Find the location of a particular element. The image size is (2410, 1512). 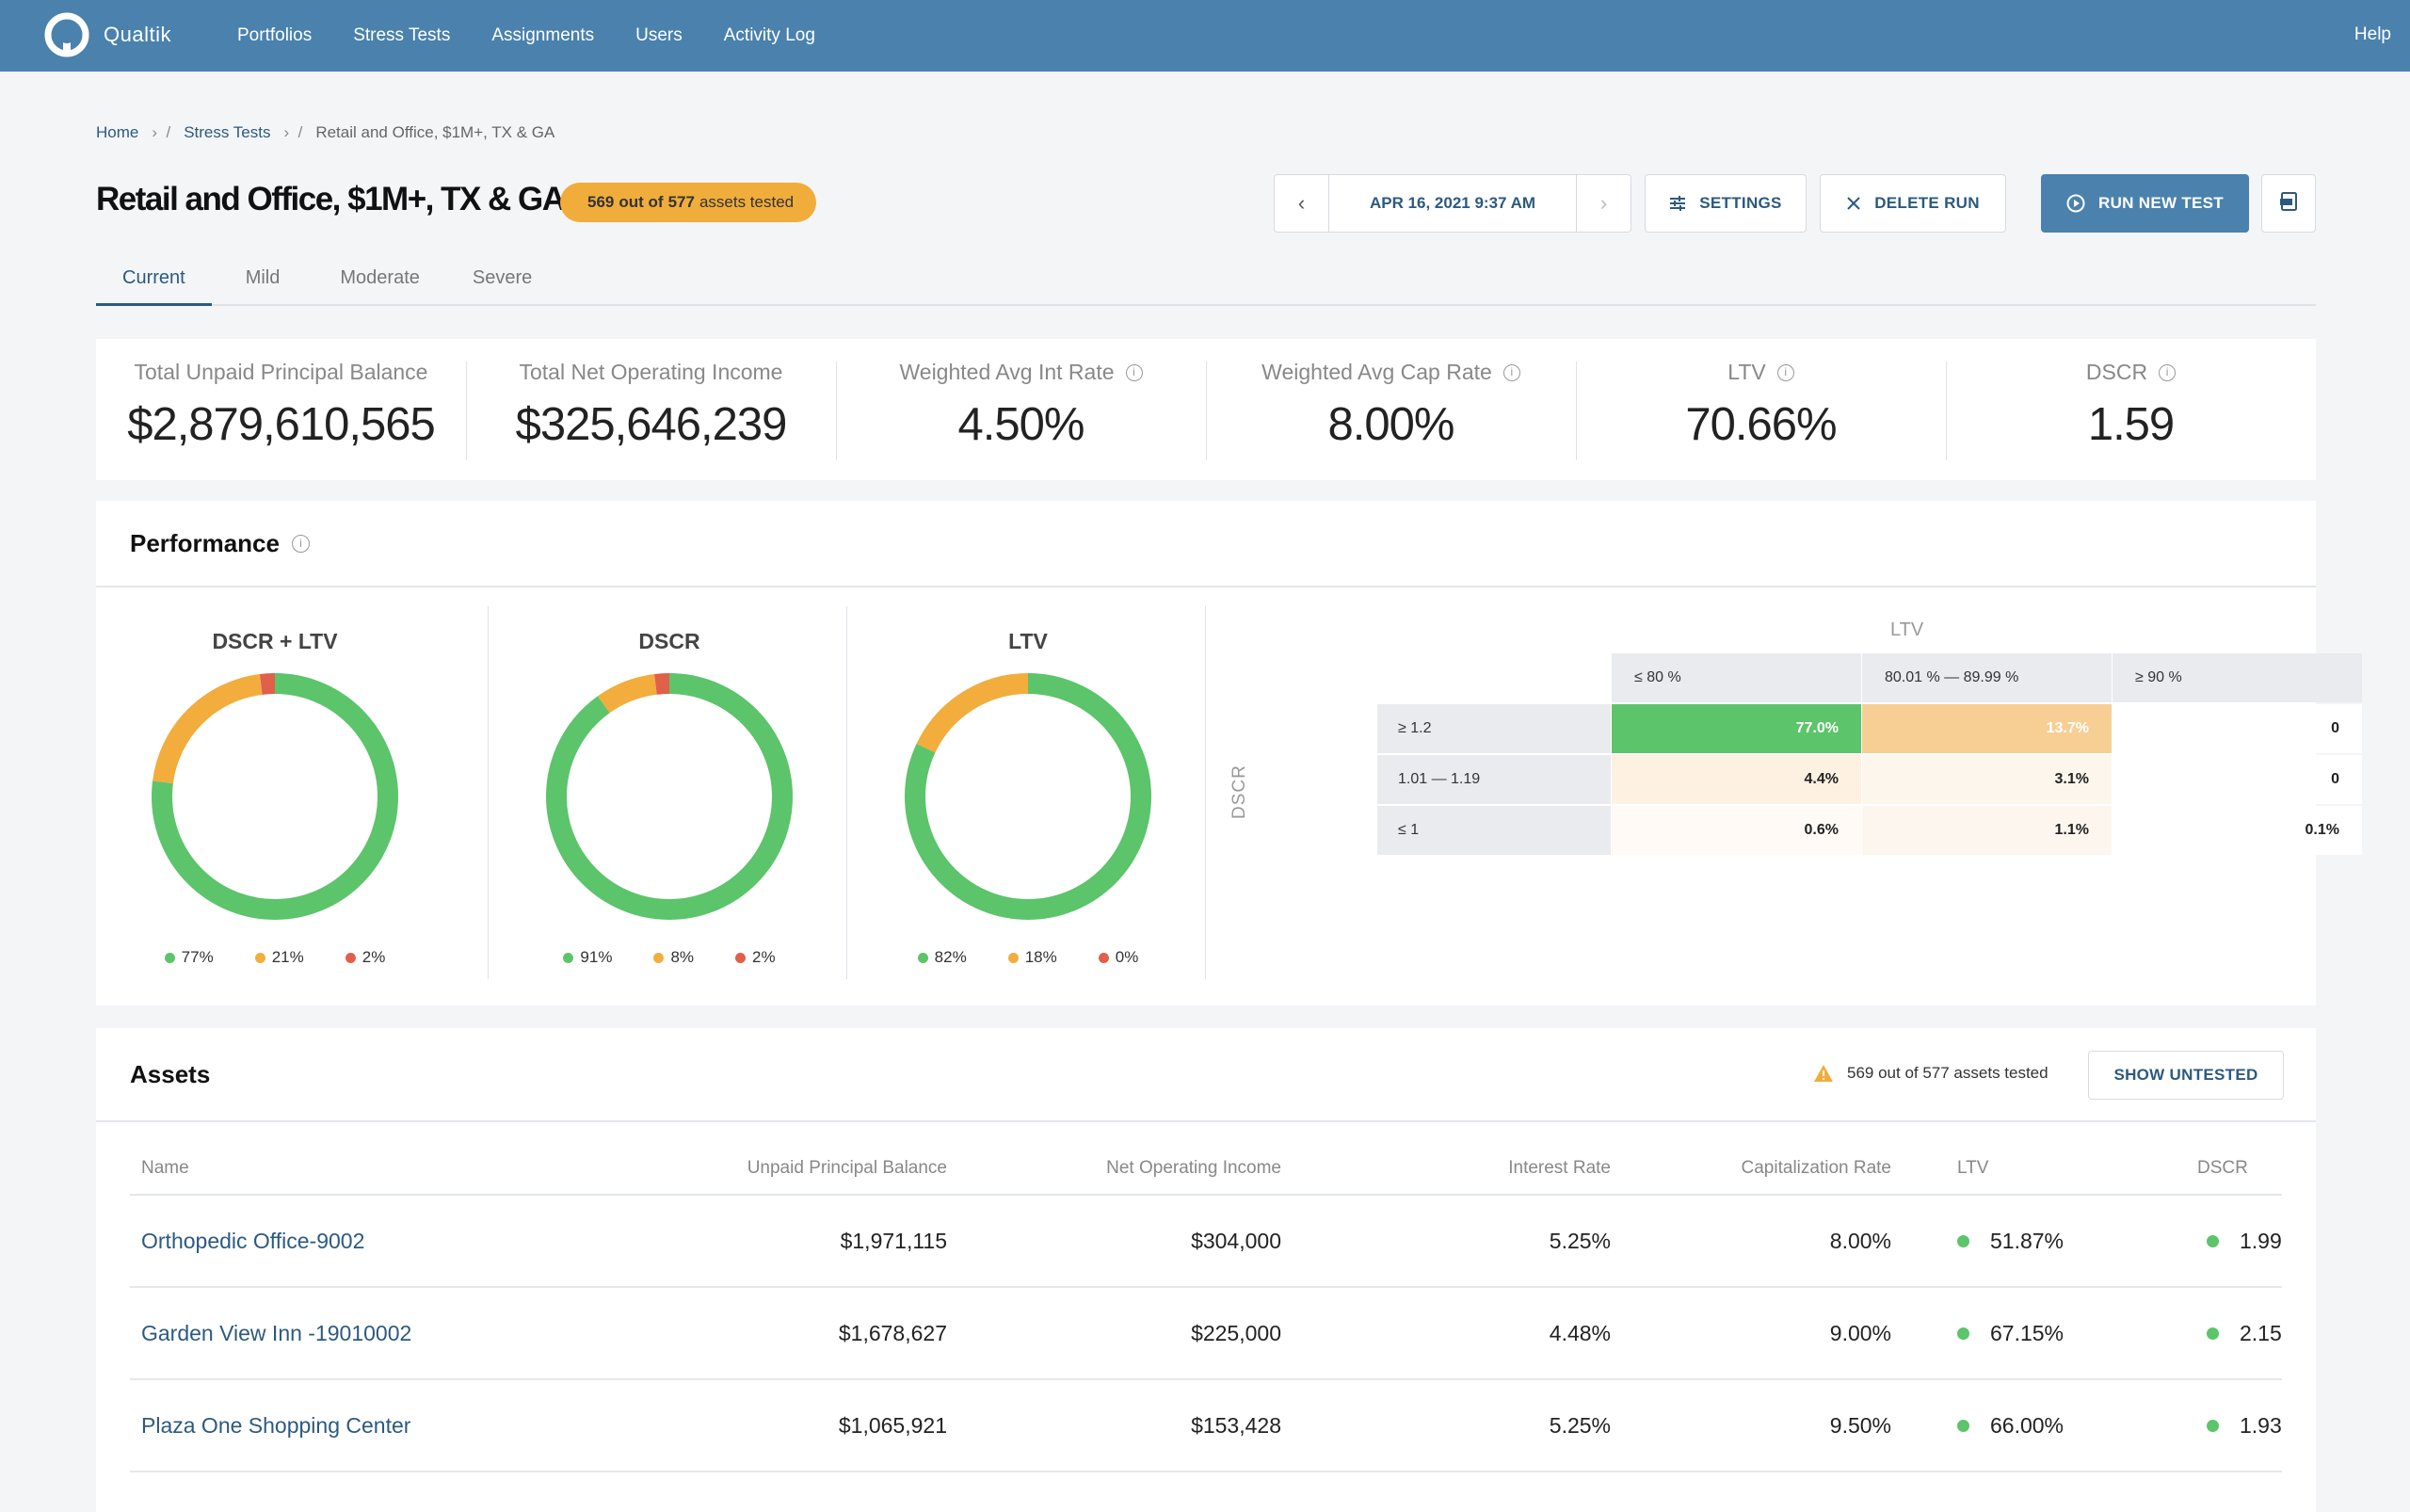

badge-total-count: 577 is located at coordinates (681, 202).